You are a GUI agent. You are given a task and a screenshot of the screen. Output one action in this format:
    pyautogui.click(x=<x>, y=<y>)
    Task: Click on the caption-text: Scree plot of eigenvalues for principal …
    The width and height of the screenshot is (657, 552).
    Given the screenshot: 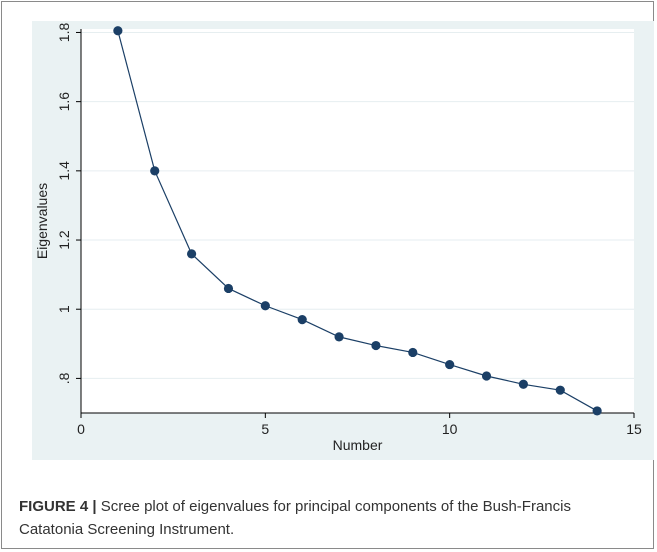 What is the action you would take?
    pyautogui.click(x=295, y=518)
    